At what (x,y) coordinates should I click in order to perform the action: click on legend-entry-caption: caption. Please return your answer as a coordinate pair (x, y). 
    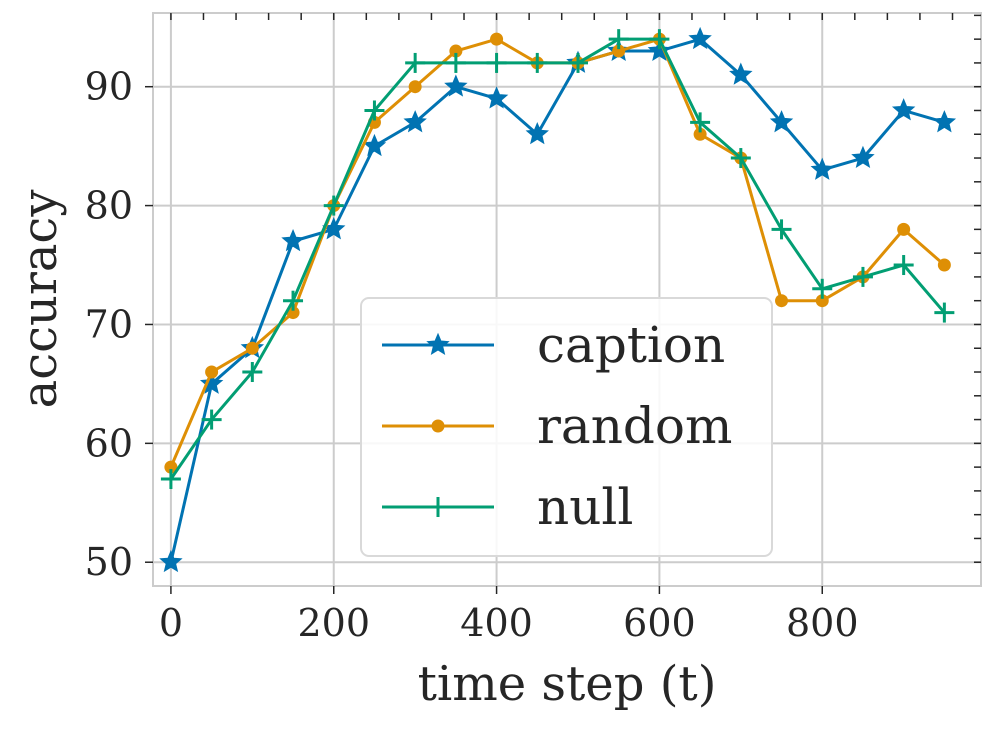
    Looking at the image, I should click on (553, 345).